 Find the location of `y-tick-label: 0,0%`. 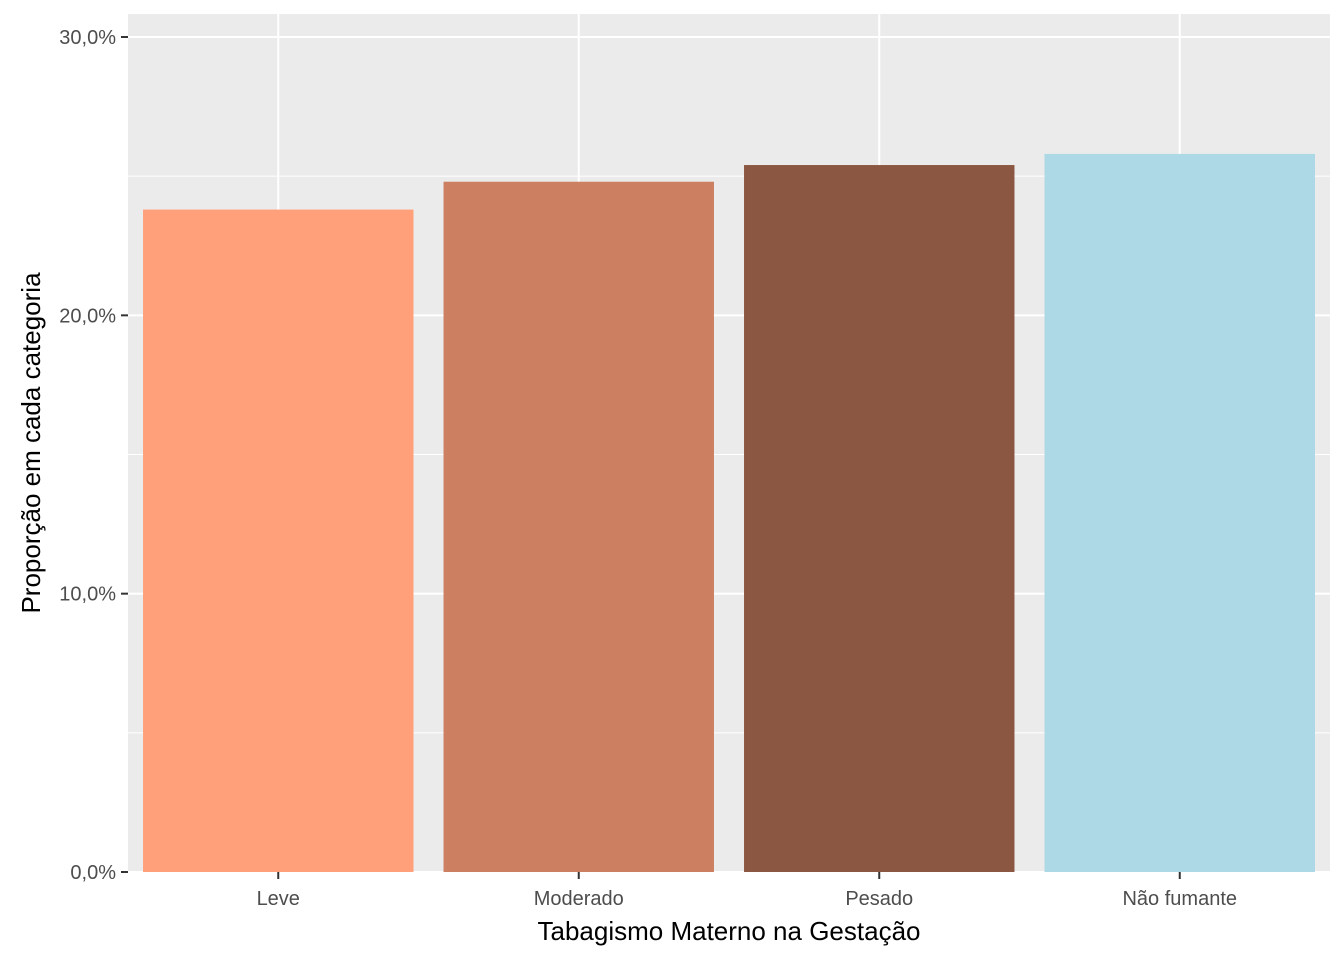

y-tick-label: 0,0% is located at coordinates (93, 873).